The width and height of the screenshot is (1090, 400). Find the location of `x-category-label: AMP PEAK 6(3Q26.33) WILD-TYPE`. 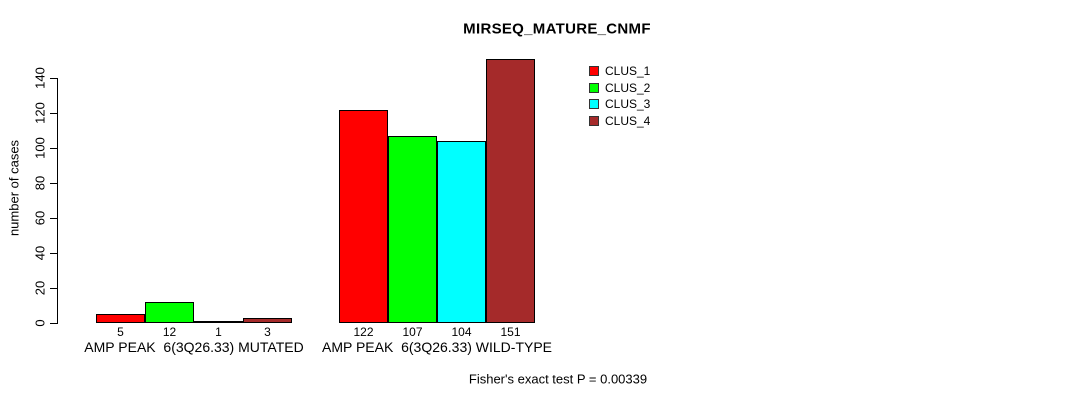

x-category-label: AMP PEAK 6(3Q26.33) WILD-TYPE is located at coordinates (437, 347).